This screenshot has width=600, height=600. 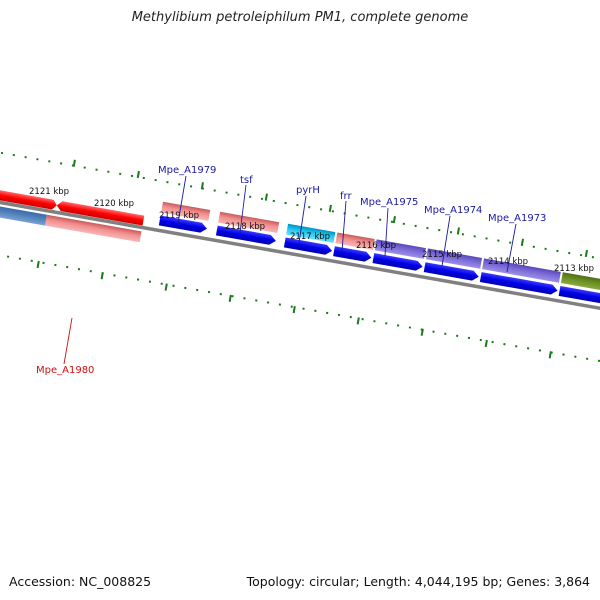 What do you see at coordinates (49, 192) in the screenshot?
I see `tick-label-2121: 2121 kbp` at bounding box center [49, 192].